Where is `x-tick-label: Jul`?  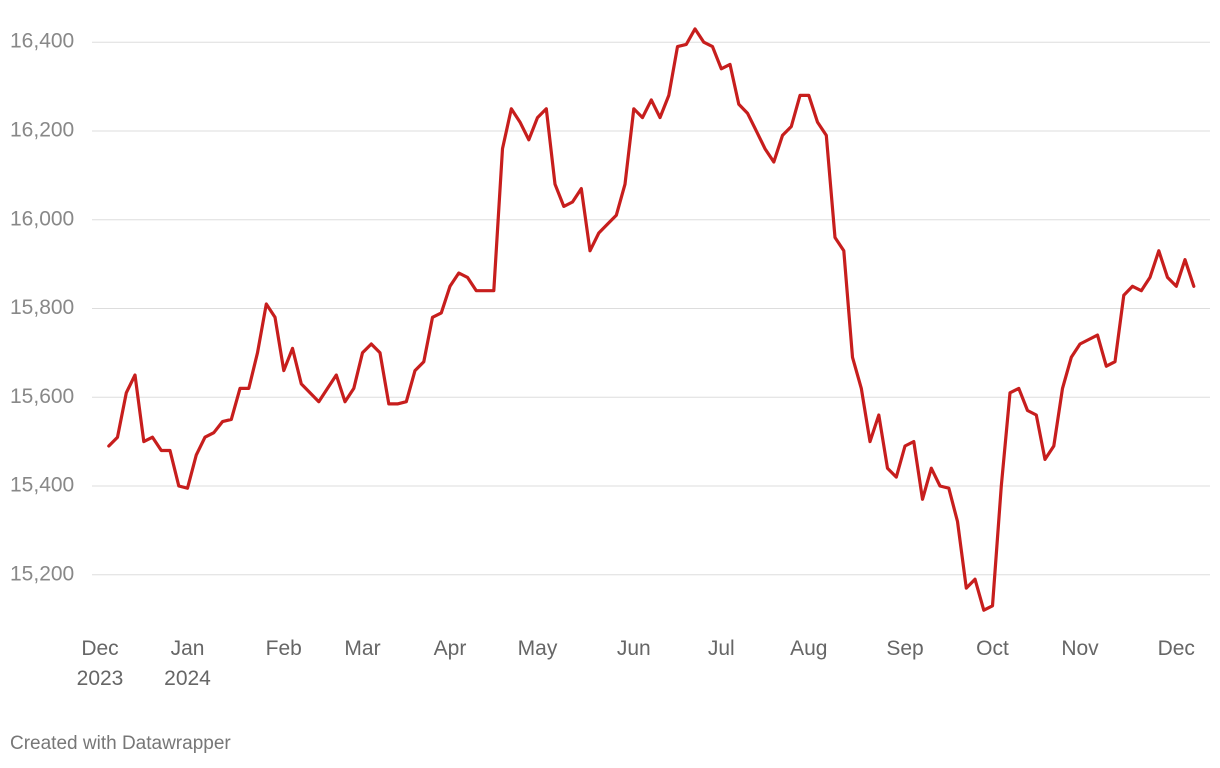 x-tick-label: Jul is located at coordinates (721, 648).